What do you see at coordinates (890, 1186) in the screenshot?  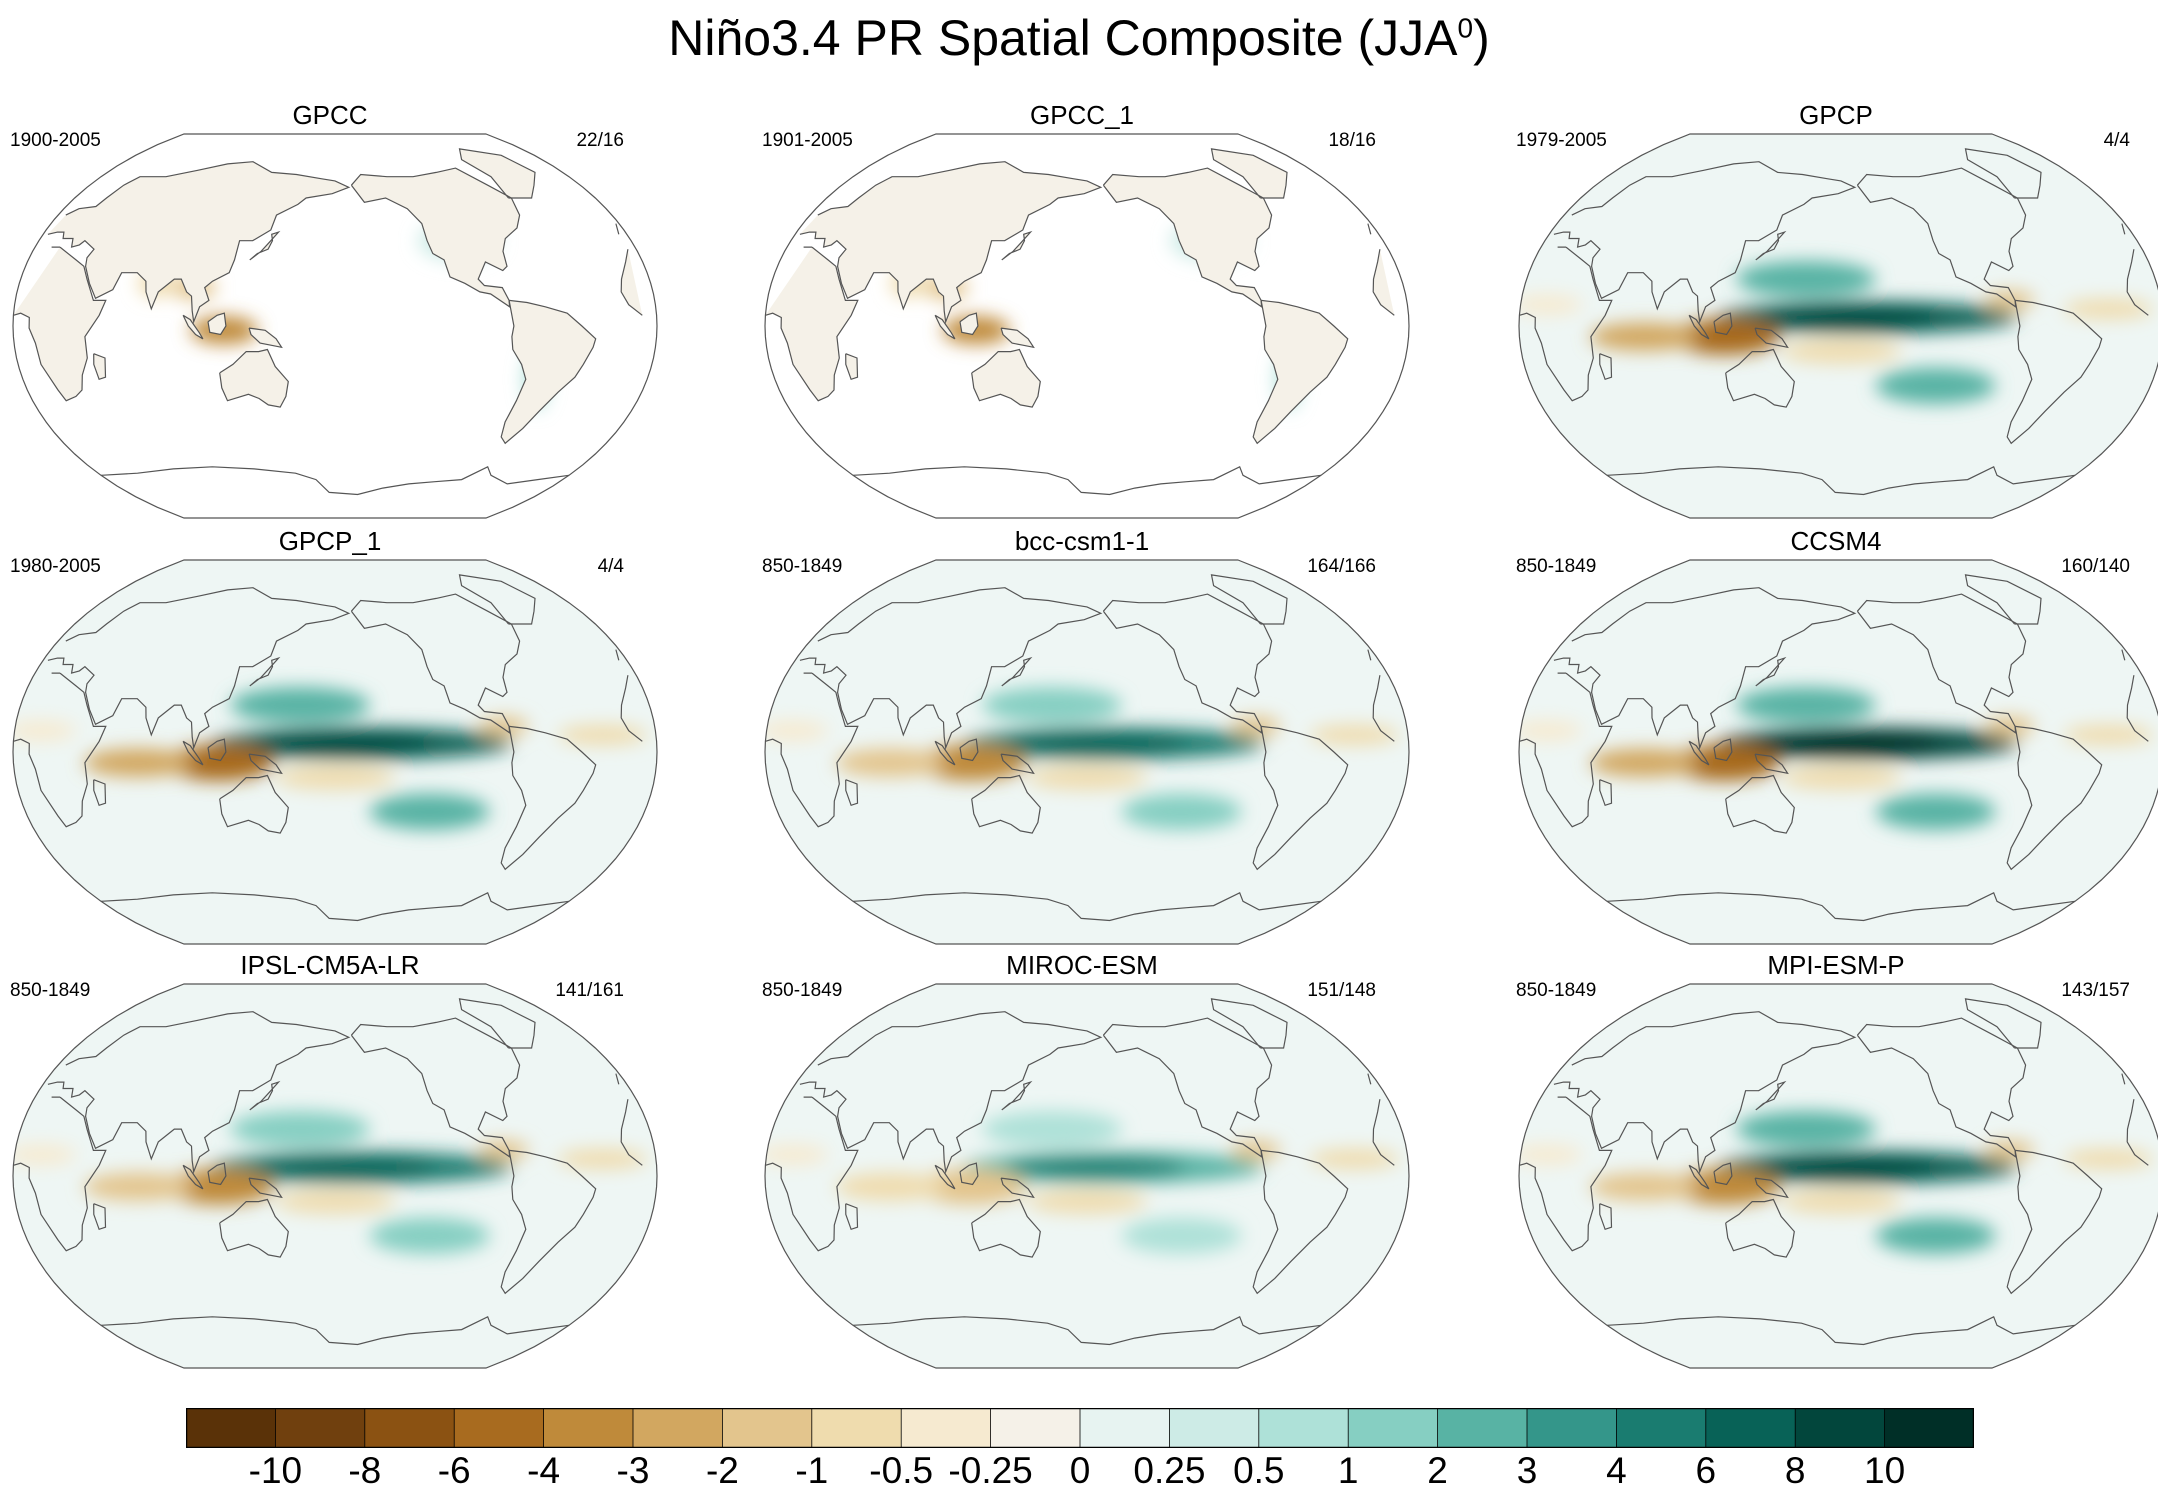 I see `indian-ocean-dry-anomaly` at bounding box center [890, 1186].